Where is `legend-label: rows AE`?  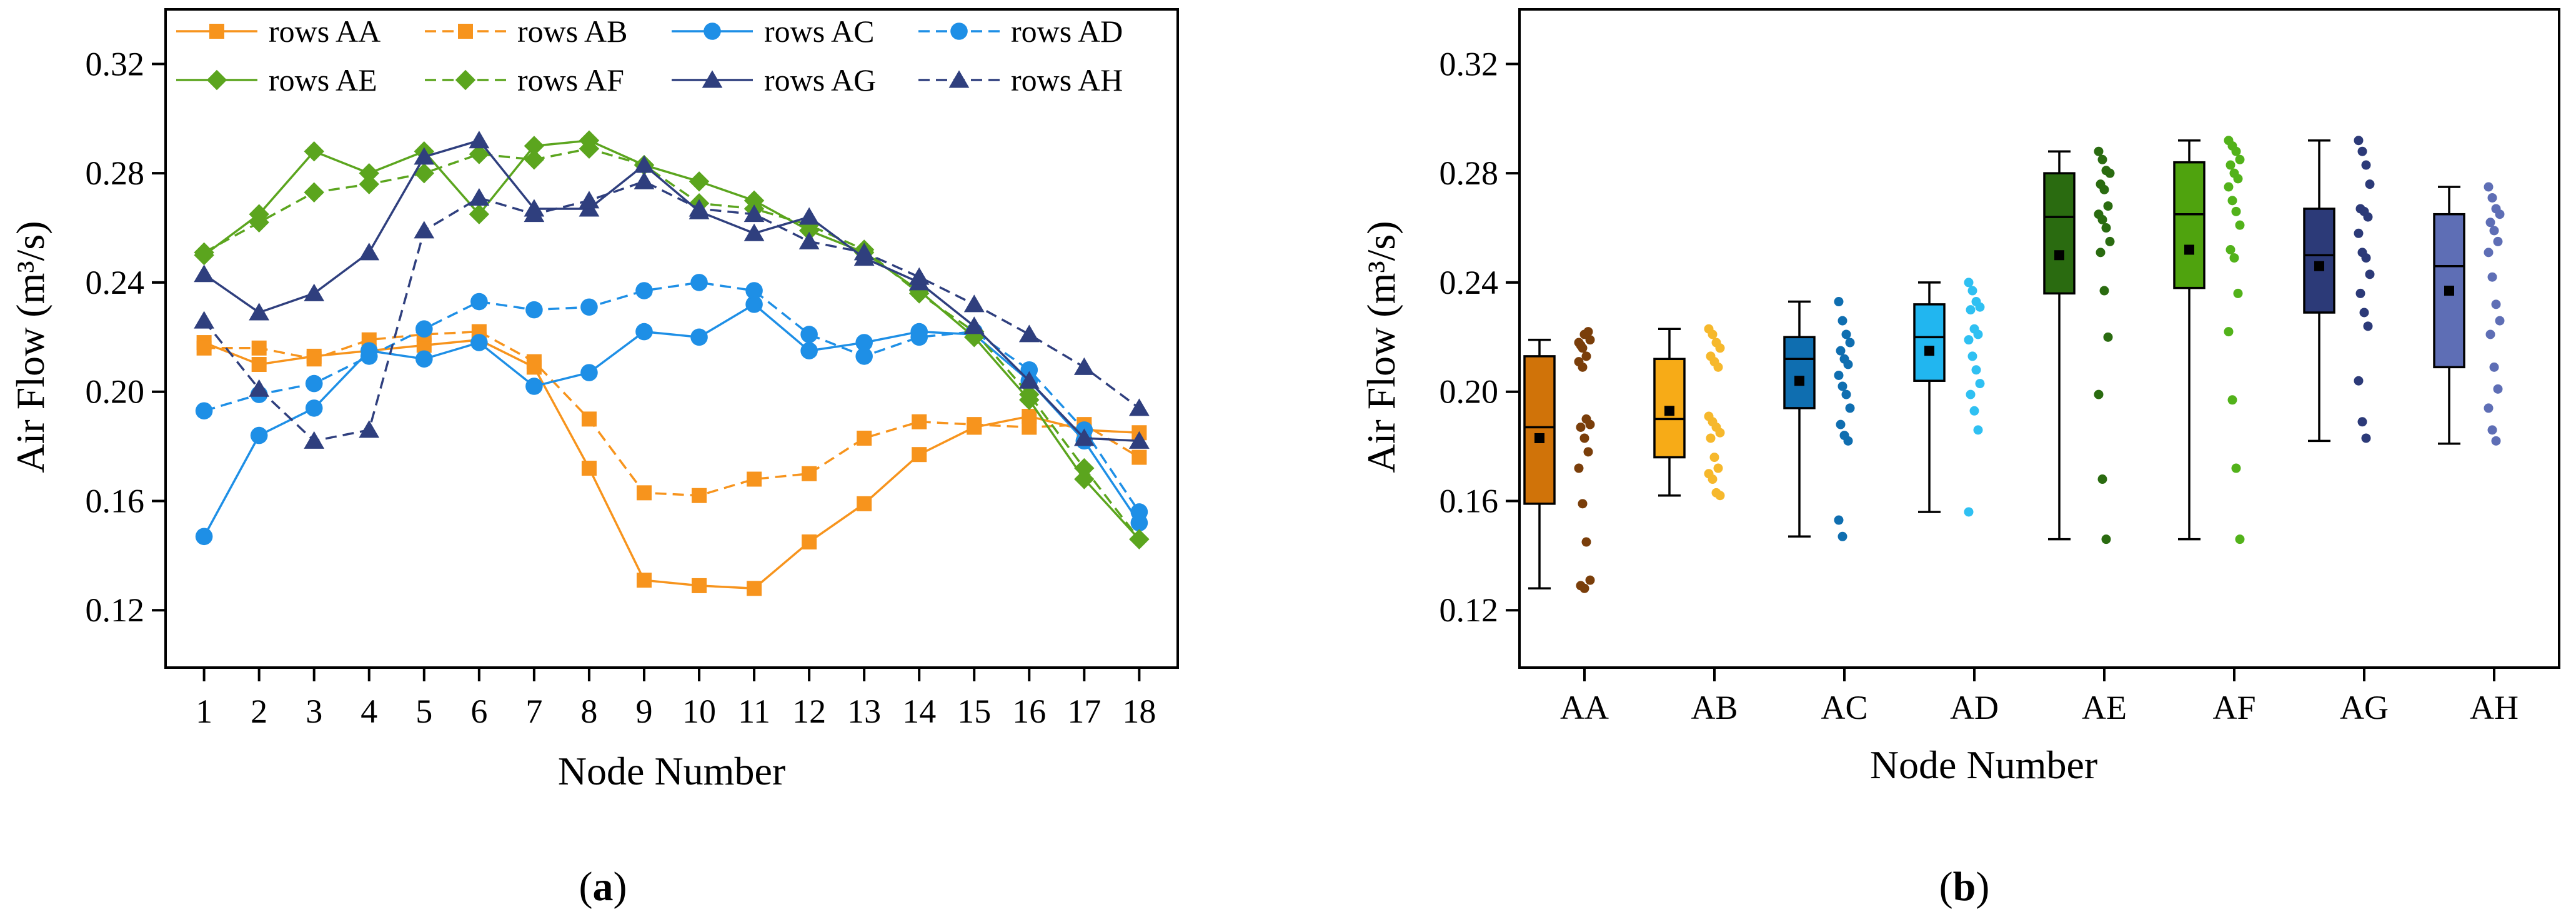 legend-label: rows AE is located at coordinates (323, 80).